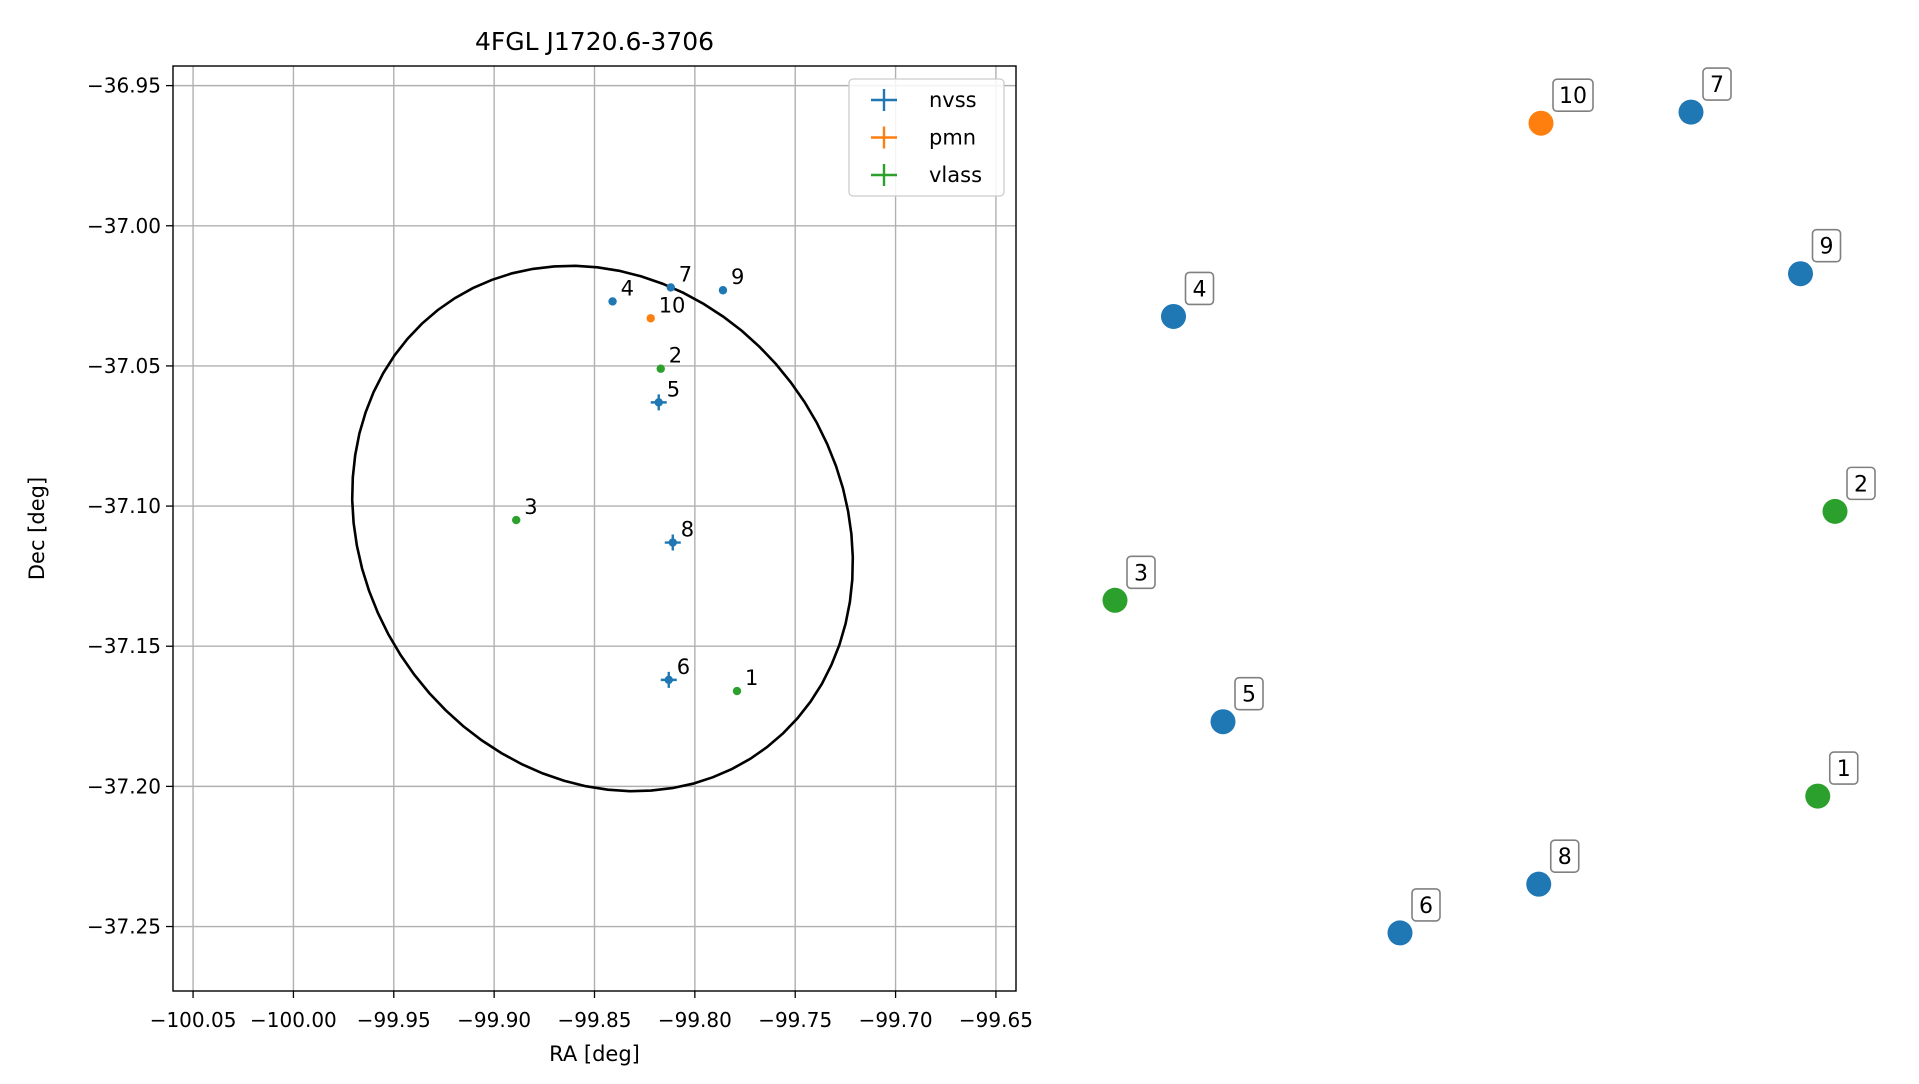 This screenshot has width=1919, height=1084. Describe the element at coordinates (683, 667) in the screenshot. I see `source-label-6: 6` at that location.